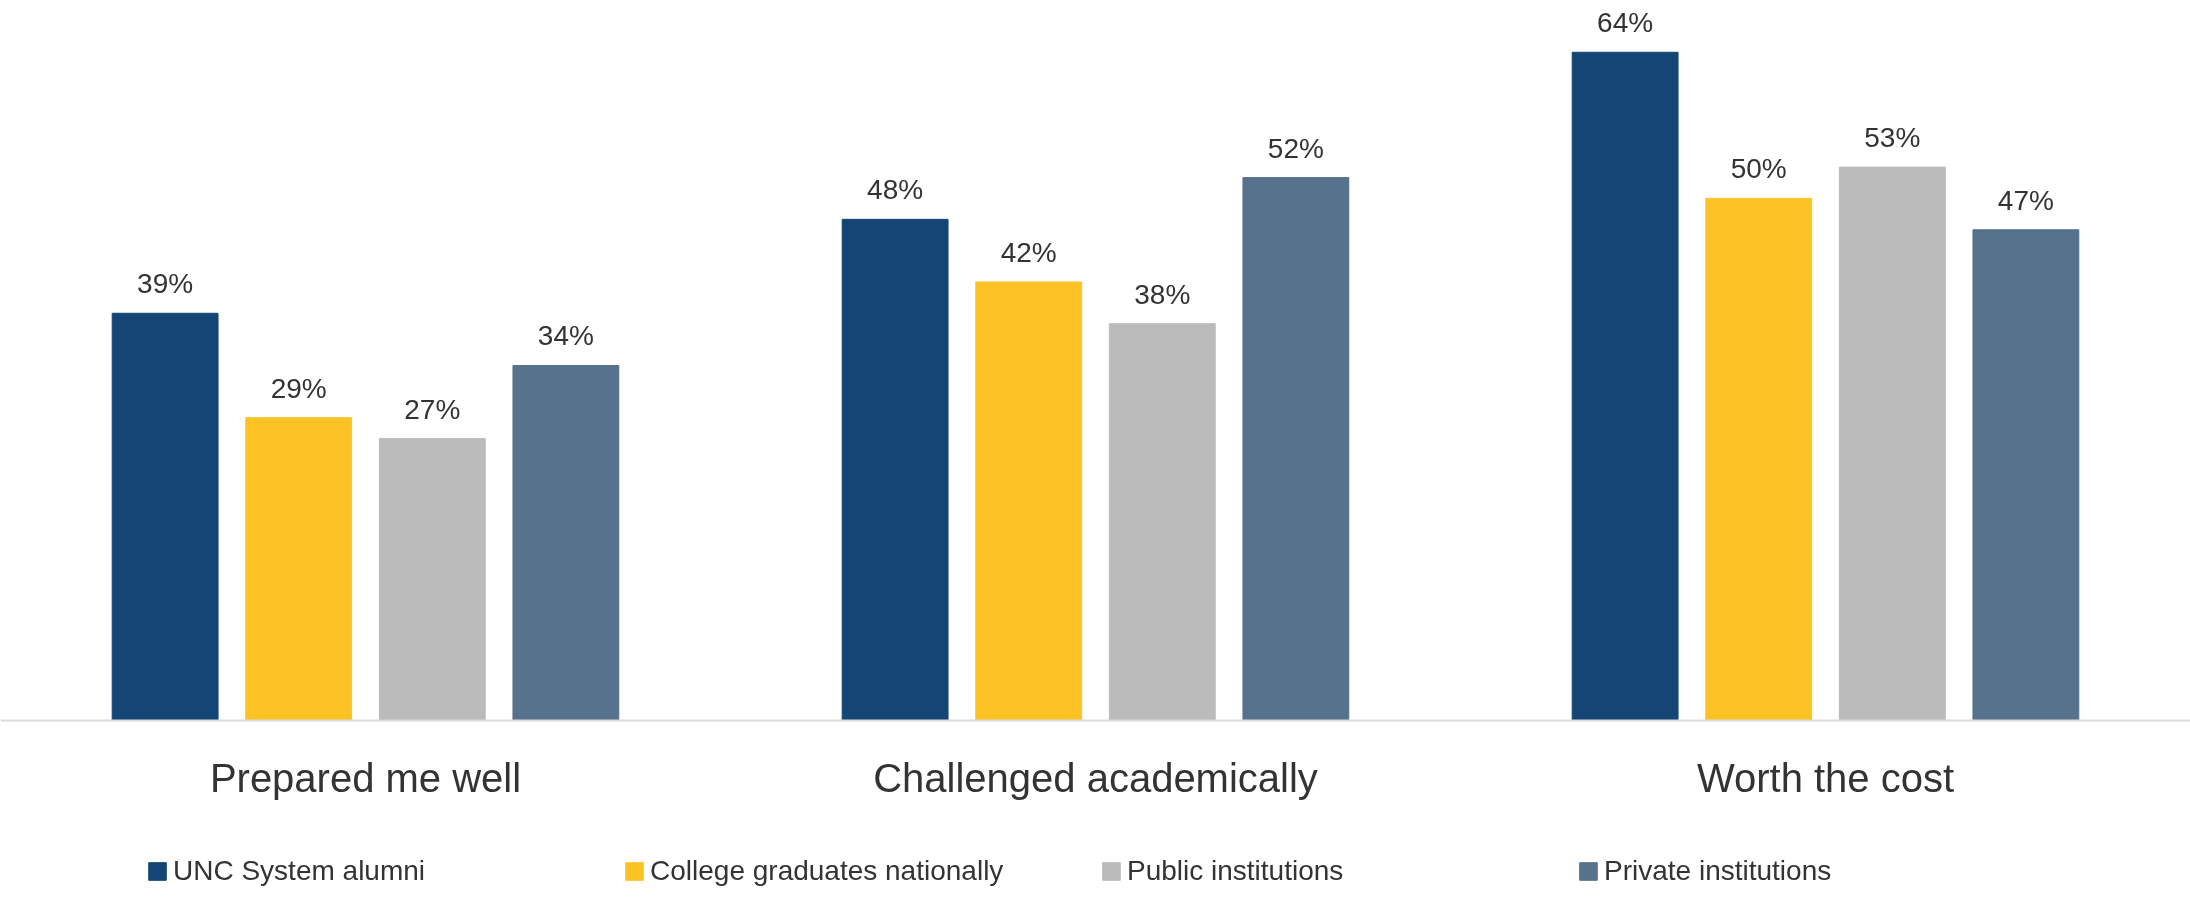 Image resolution: width=2190 pixels, height=902 pixels. Describe the element at coordinates (565, 336) in the screenshot. I see `data-label: 34%` at that location.